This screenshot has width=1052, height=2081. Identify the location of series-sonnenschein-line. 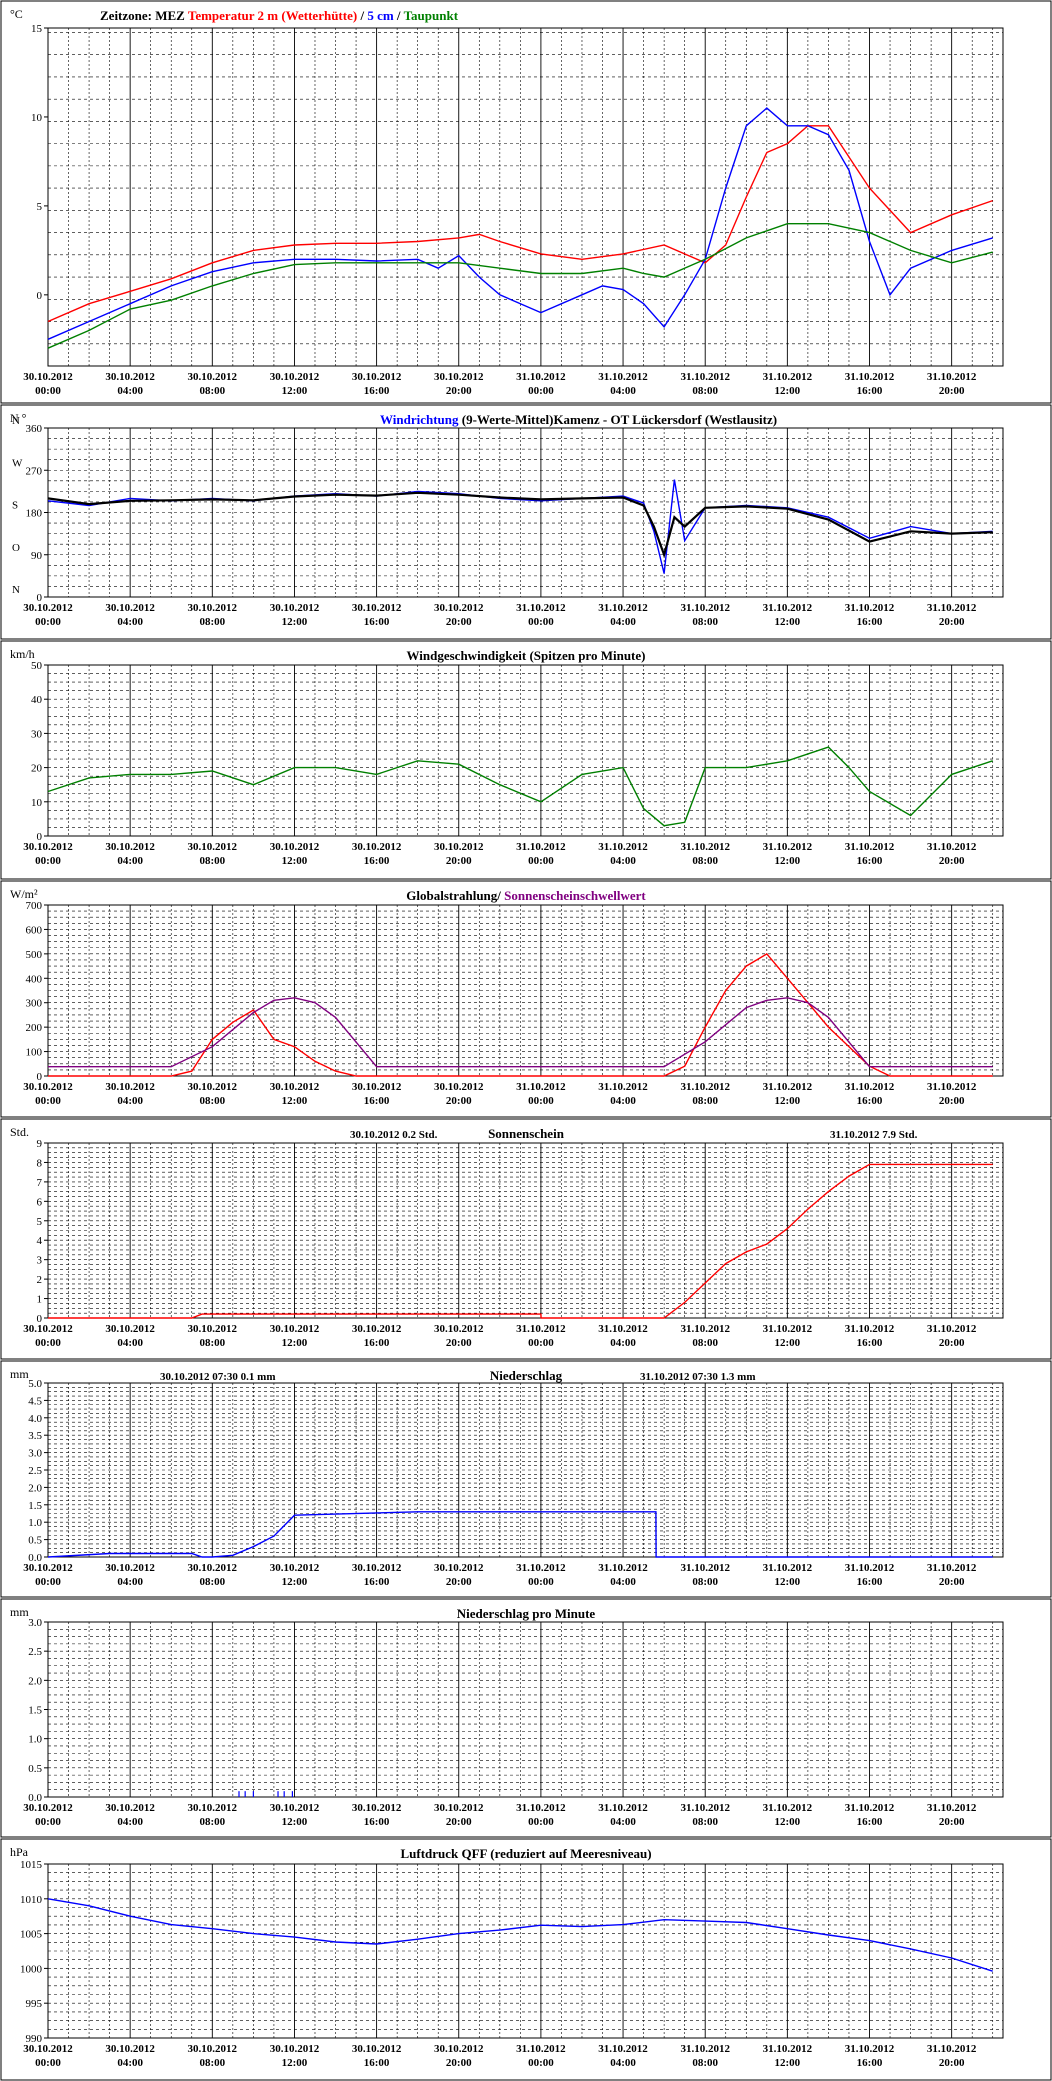
(520, 1241).